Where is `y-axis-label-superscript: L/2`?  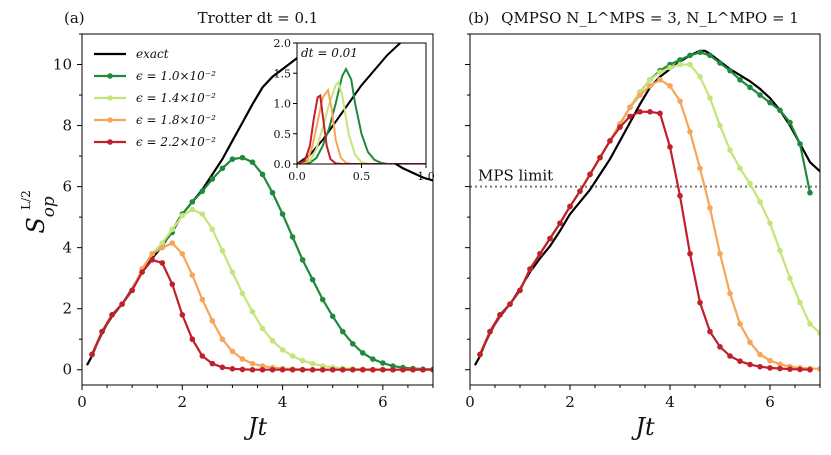
y-axis-label-superscript: L/2 is located at coordinates (26, 200).